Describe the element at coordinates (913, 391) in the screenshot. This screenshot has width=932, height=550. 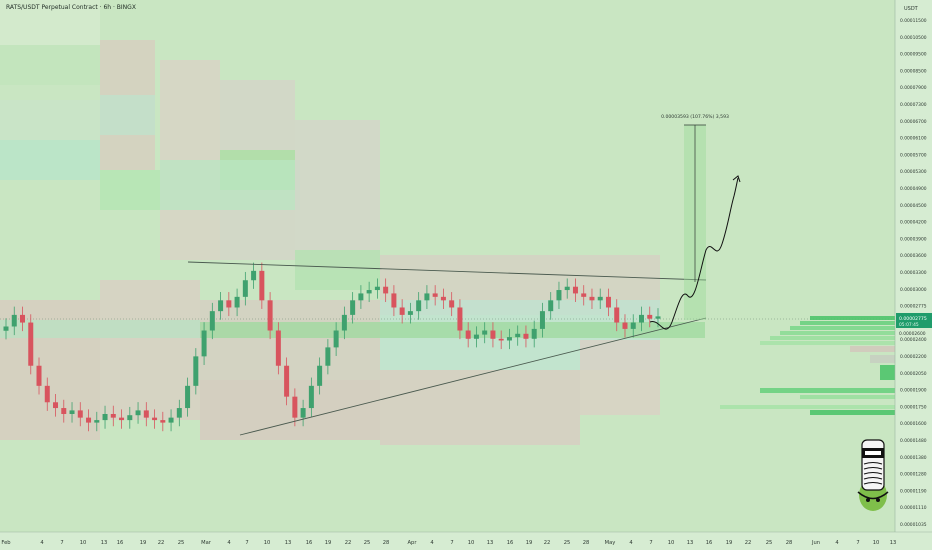
I see `price-tick-label: 0.00001900` at that location.